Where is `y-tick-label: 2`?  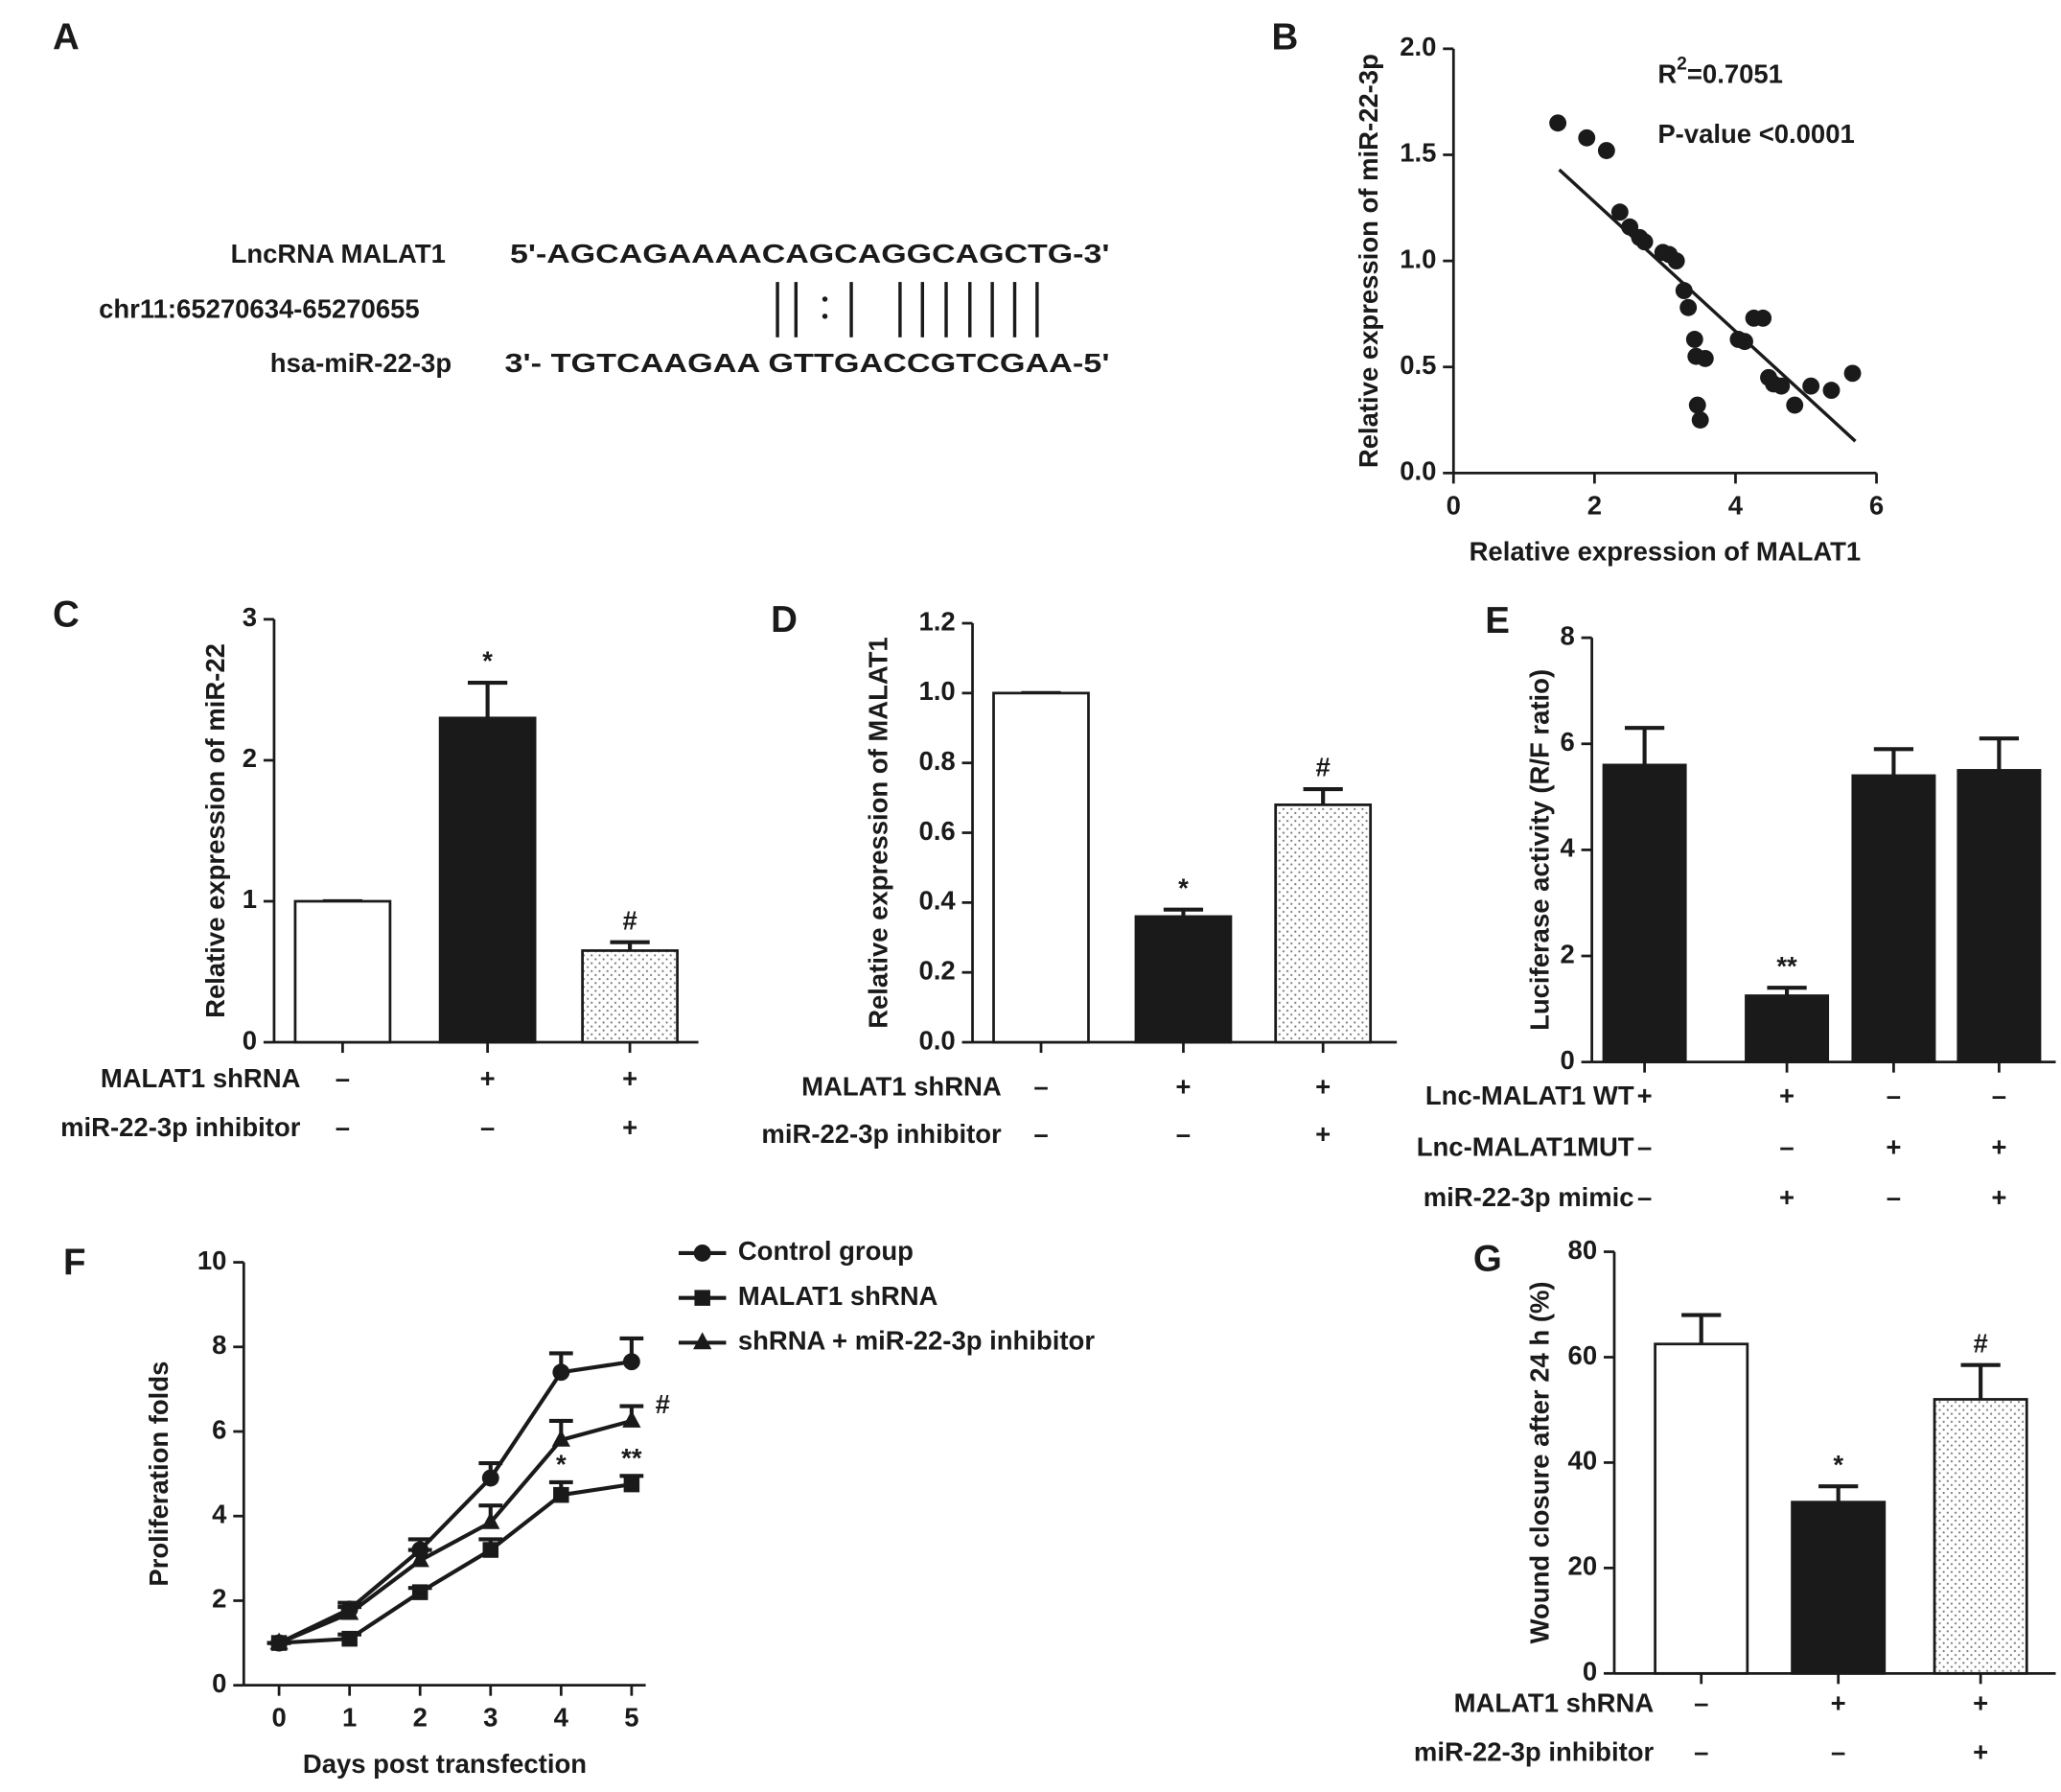 y-tick-label: 2 is located at coordinates (219, 1599).